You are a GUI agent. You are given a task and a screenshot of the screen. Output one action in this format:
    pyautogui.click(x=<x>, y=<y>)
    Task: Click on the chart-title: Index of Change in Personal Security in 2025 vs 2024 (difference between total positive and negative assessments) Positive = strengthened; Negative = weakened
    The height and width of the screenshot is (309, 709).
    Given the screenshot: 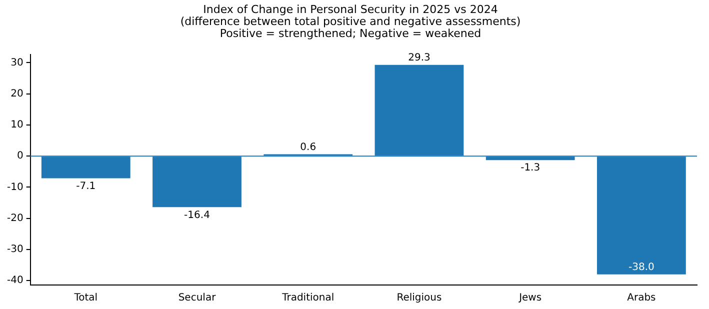 What is the action you would take?
    pyautogui.click(x=350, y=21)
    